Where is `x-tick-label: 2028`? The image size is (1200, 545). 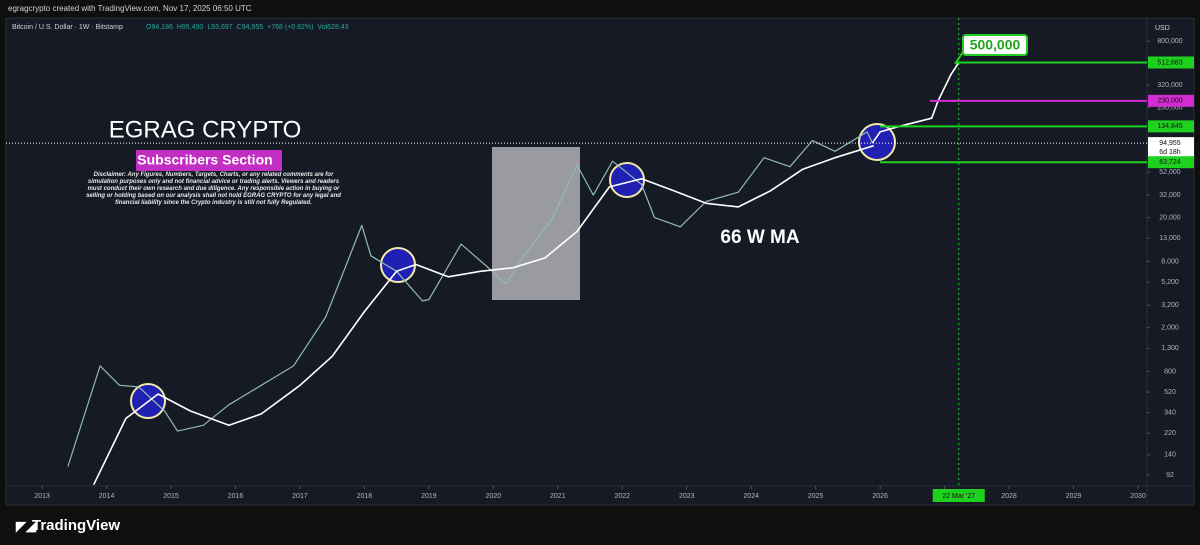
x-tick-label: 2028 is located at coordinates (1009, 496).